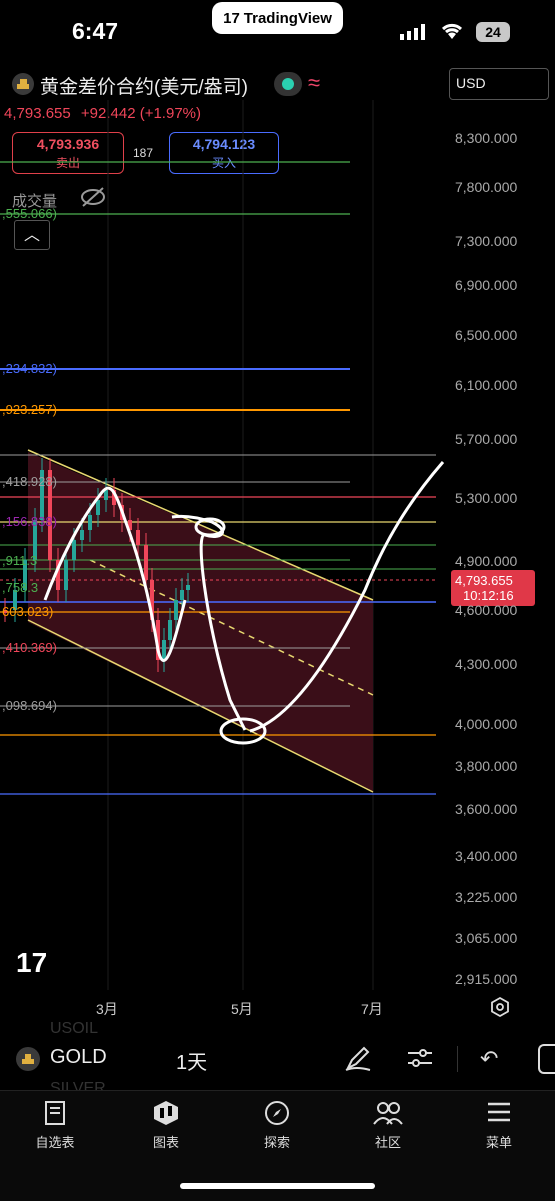 This screenshot has height=1201, width=555. What do you see at coordinates (499, 84) in the screenshot?
I see `currency-select: USD` at bounding box center [499, 84].